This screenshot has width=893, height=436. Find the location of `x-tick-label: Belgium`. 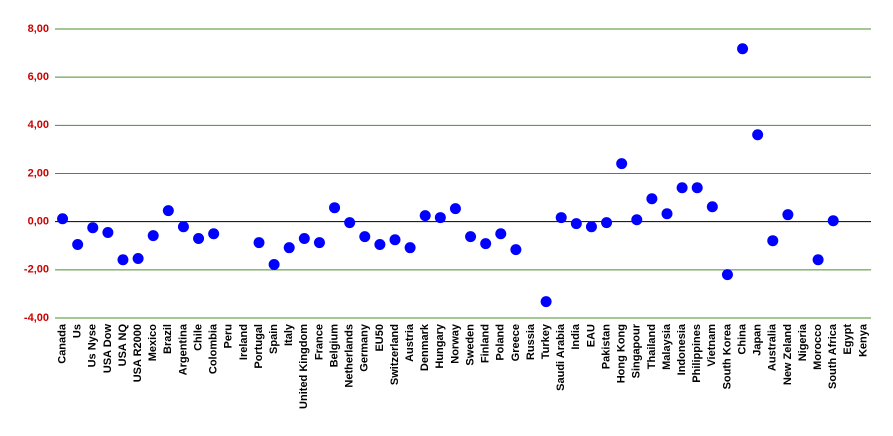

x-tick-label: Belgium is located at coordinates (334, 346).